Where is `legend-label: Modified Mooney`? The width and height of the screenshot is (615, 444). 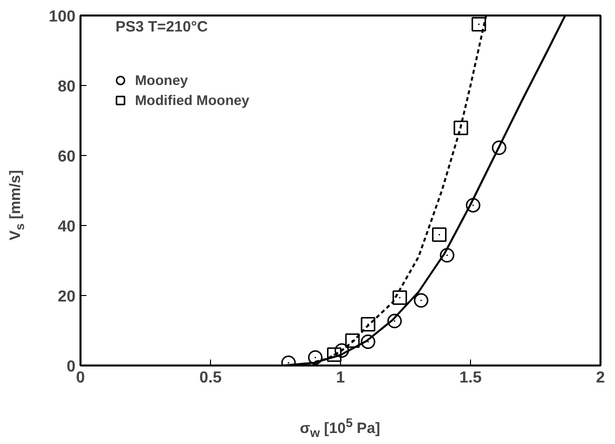
legend-label: Modified Mooney is located at coordinates (192, 100).